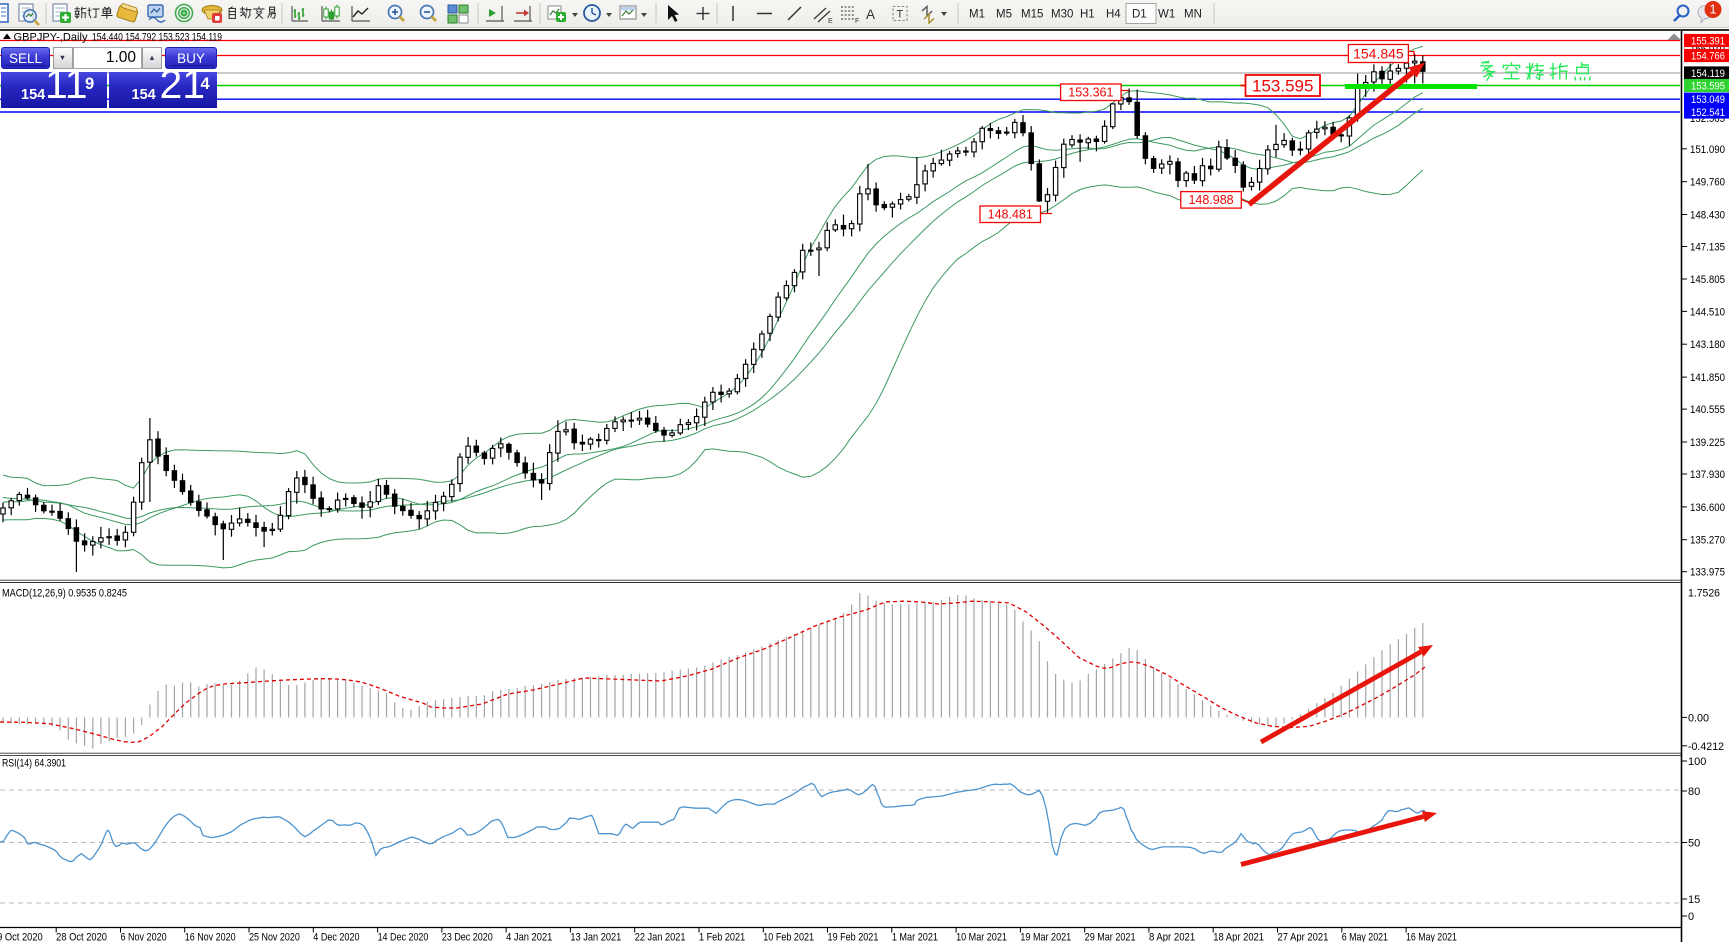  I want to click on svg-text: 155.391, so click(1708, 42).